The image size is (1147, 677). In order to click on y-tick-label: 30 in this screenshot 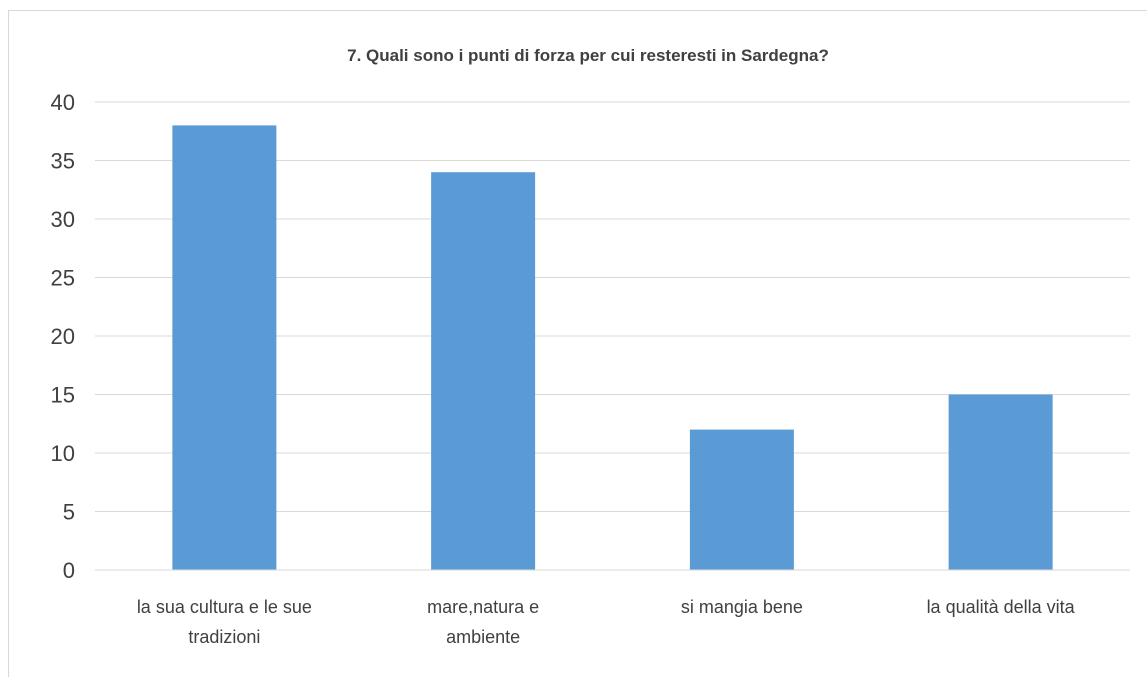, I will do `click(63, 219)`.